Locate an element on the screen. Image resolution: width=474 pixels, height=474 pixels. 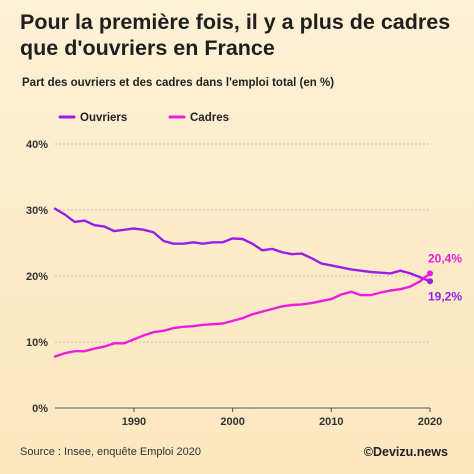
x-tick-label: 2020 is located at coordinates (430, 422).